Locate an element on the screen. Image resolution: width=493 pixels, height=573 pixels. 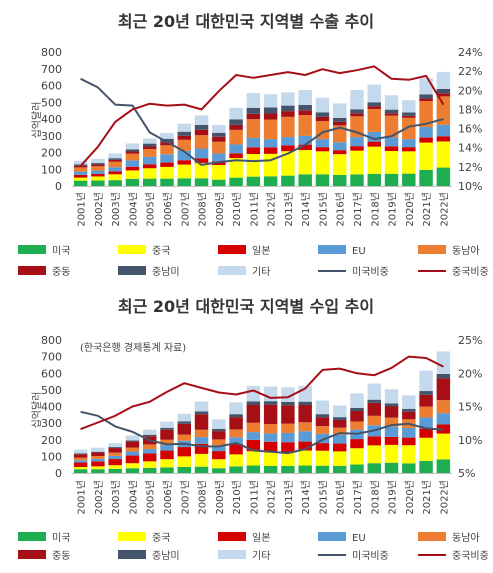
x-tick-label: 2010년 is located at coordinates (237, 209).